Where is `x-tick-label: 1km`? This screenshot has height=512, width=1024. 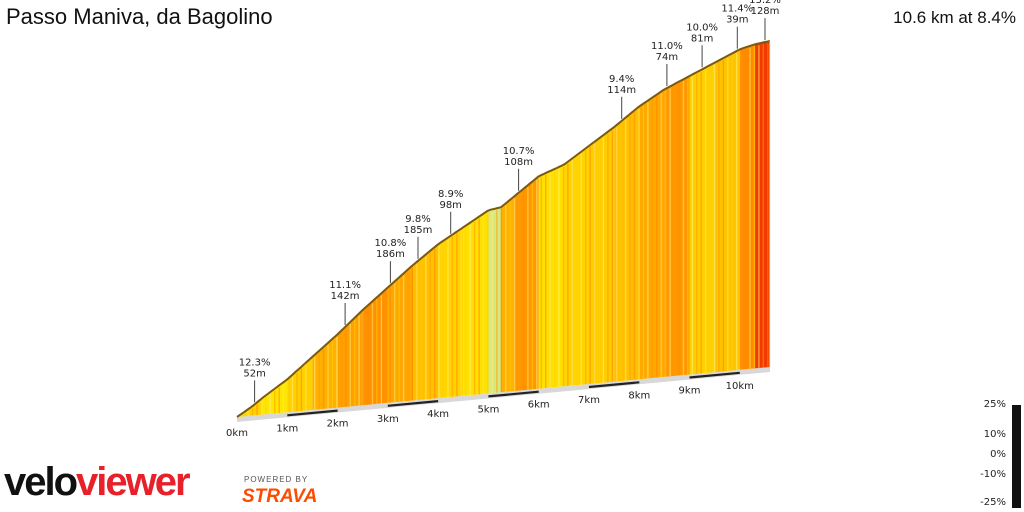 x-tick-label: 1km is located at coordinates (287, 428).